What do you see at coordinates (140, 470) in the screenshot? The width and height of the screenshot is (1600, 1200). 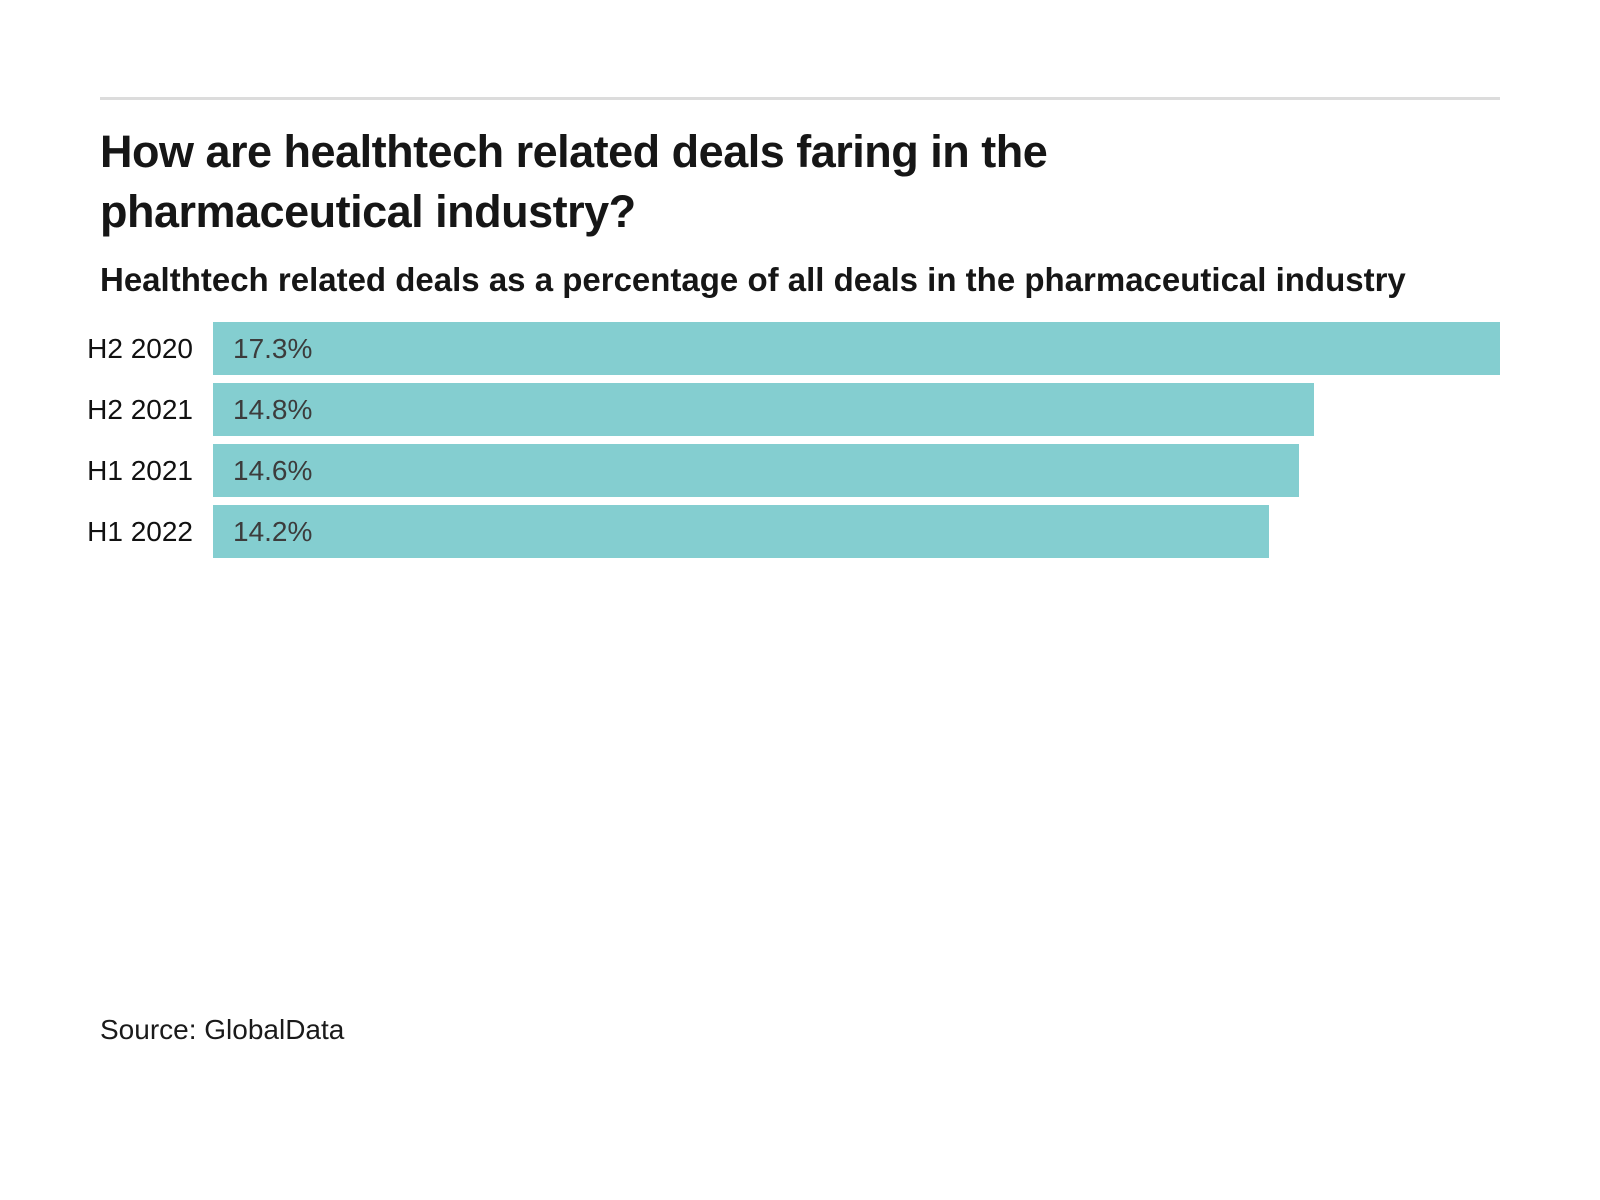 I see `category-label: H1 2021` at bounding box center [140, 470].